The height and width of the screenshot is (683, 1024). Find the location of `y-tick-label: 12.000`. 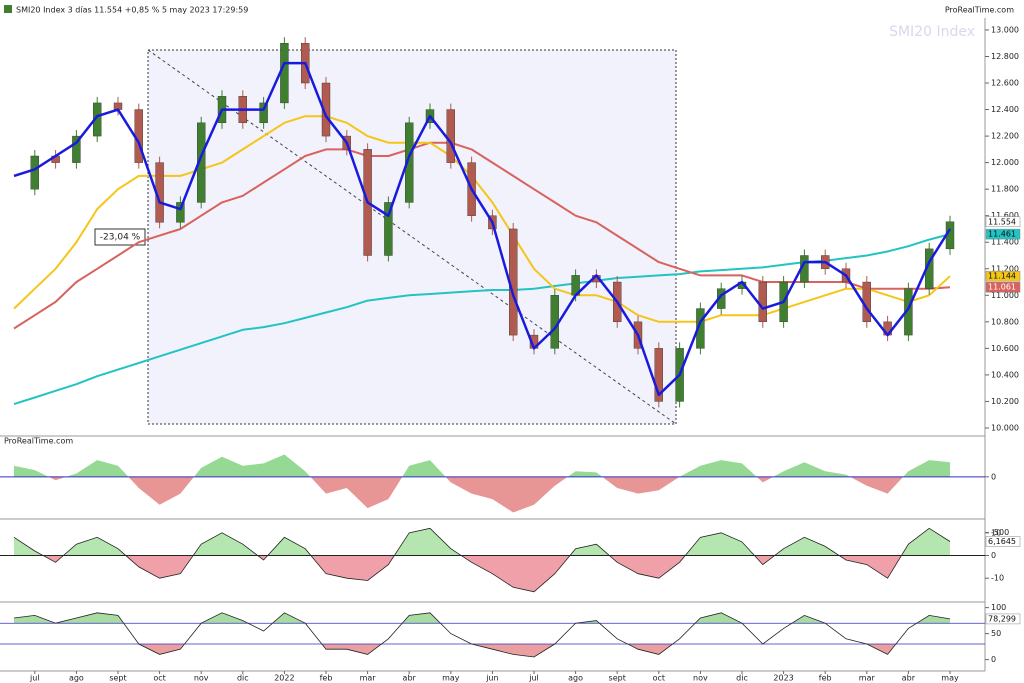

y-tick-label: 12.000 is located at coordinates (1005, 162).